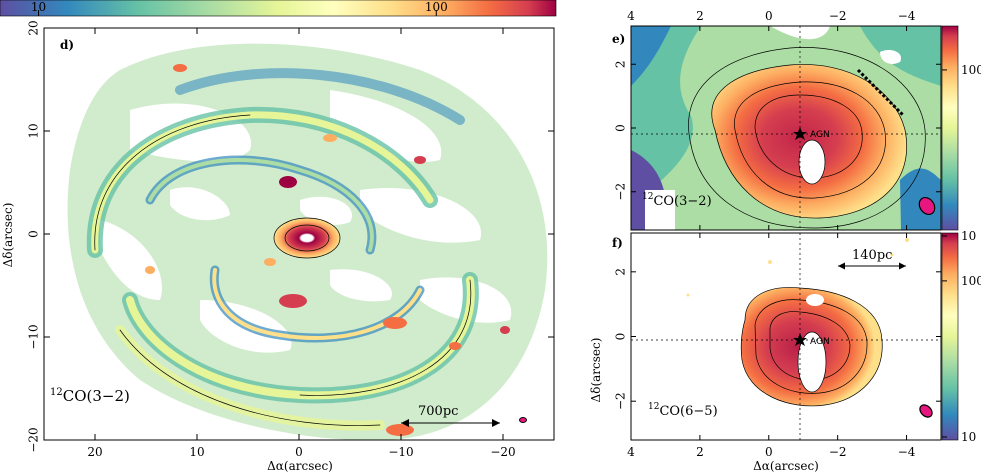  Describe the element at coordinates (872, 266) in the screenshot. I see `panel-f-scale-bar` at that location.